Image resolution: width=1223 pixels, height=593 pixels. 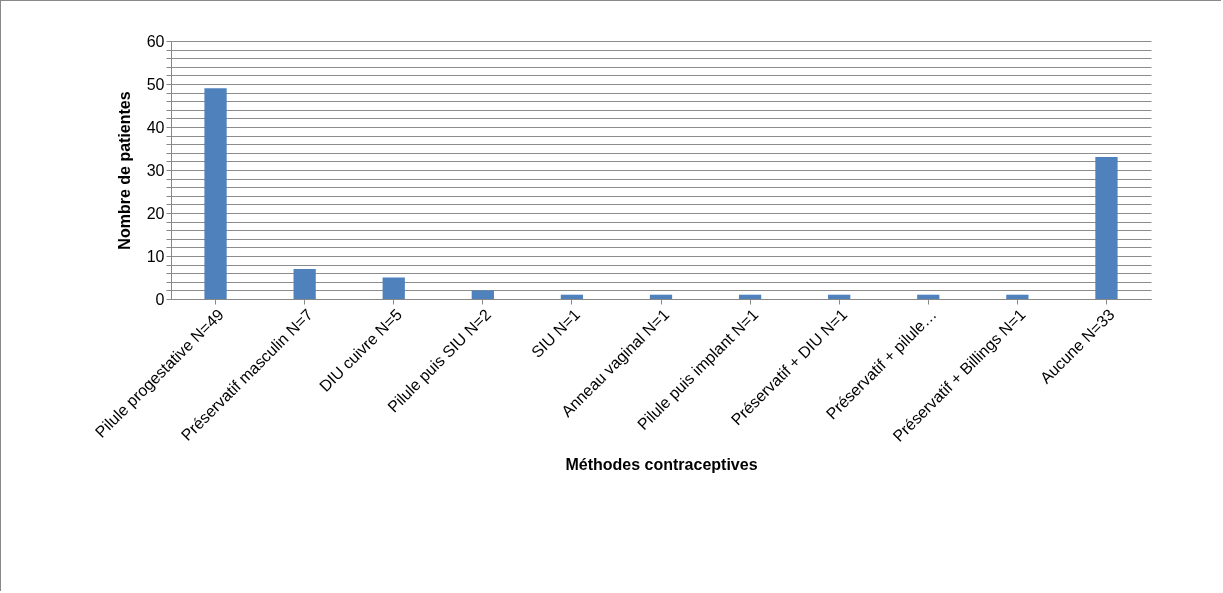 I want to click on y-tick-label: 10, so click(x=155, y=256).